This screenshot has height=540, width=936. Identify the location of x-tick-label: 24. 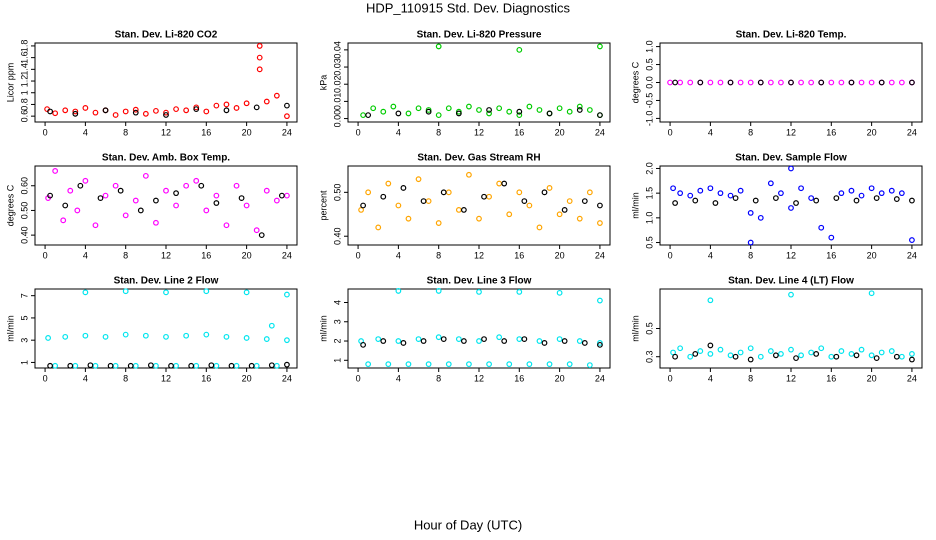
(600, 378).